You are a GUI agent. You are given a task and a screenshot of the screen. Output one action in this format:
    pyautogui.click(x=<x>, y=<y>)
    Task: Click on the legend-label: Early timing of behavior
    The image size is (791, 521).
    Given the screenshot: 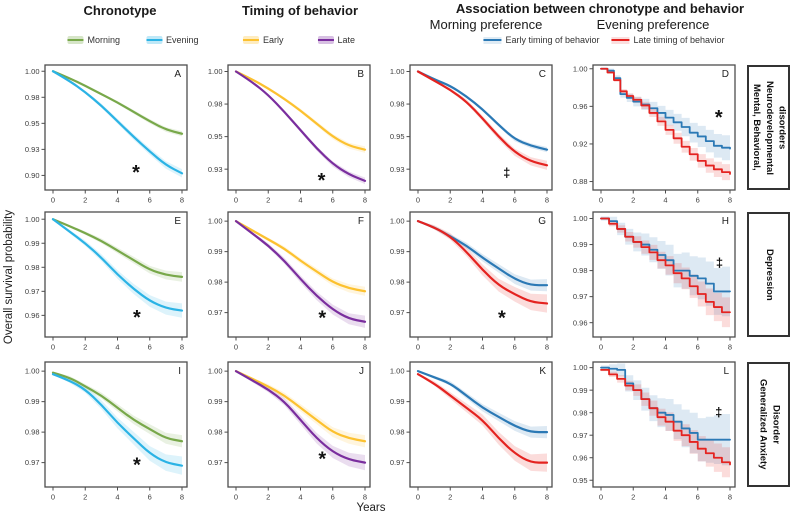 What is the action you would take?
    pyautogui.click(x=552, y=40)
    